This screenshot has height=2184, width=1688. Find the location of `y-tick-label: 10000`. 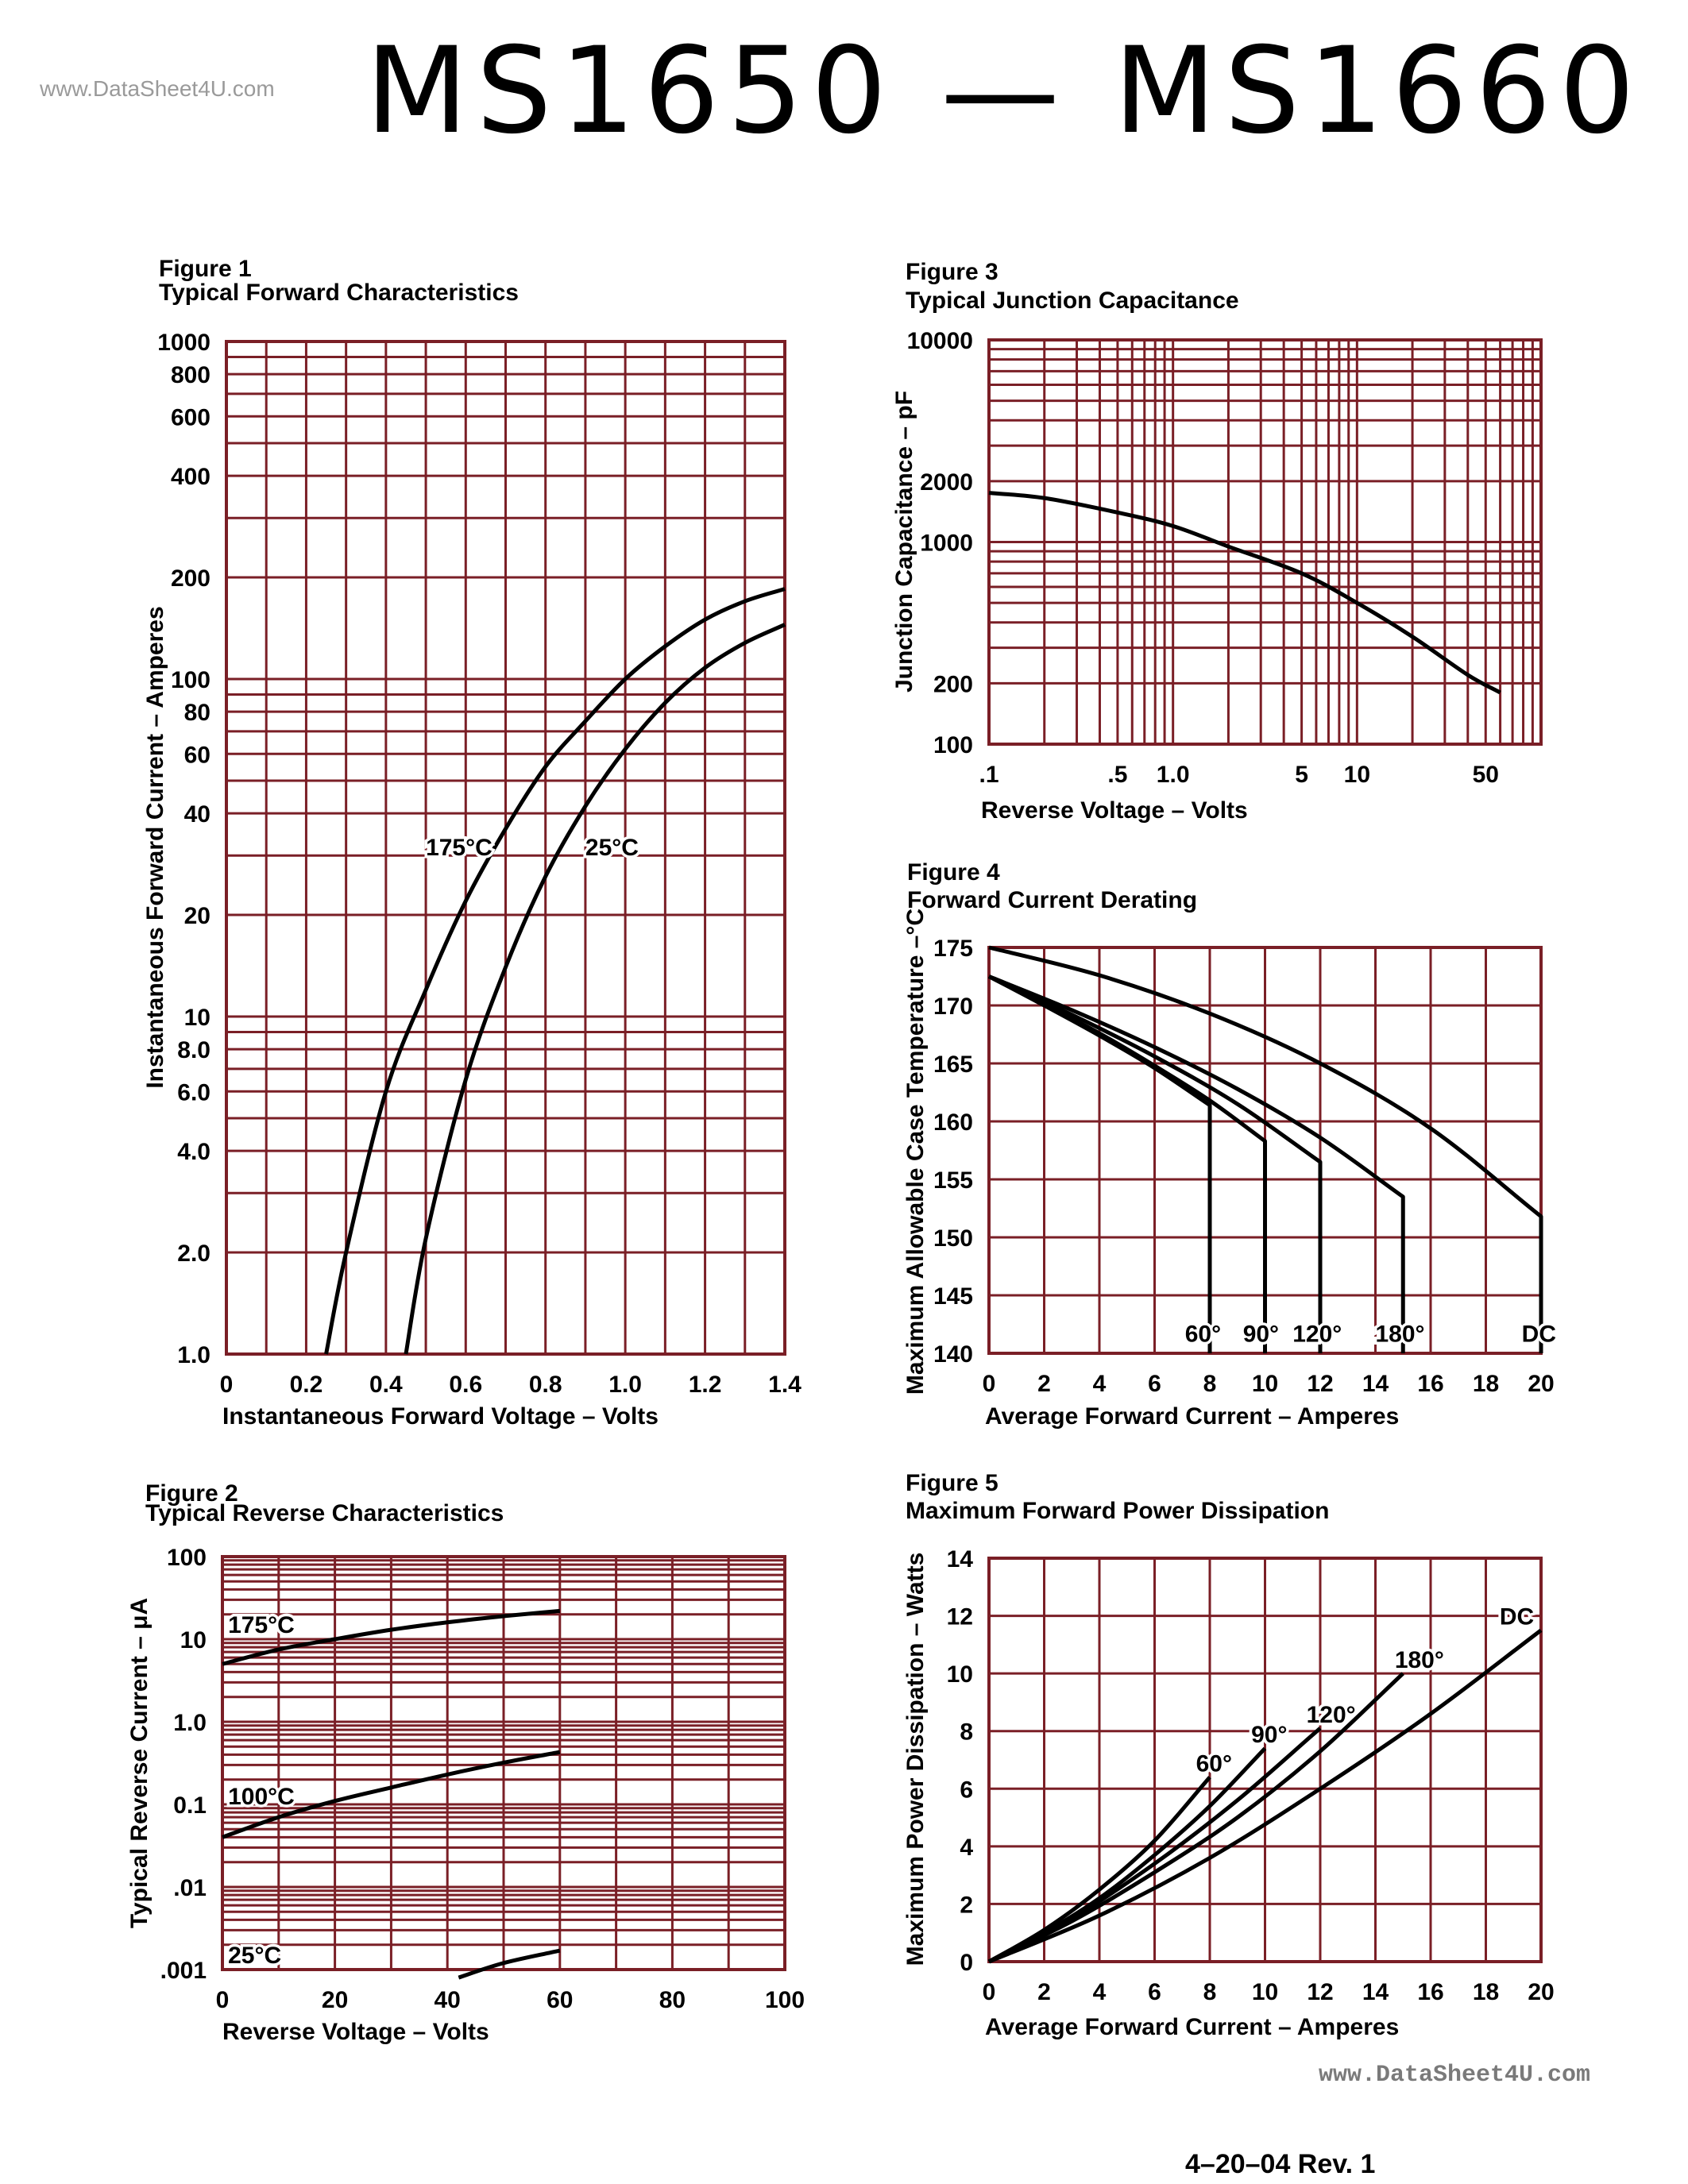

y-tick-label: 10000 is located at coordinates (940, 341).